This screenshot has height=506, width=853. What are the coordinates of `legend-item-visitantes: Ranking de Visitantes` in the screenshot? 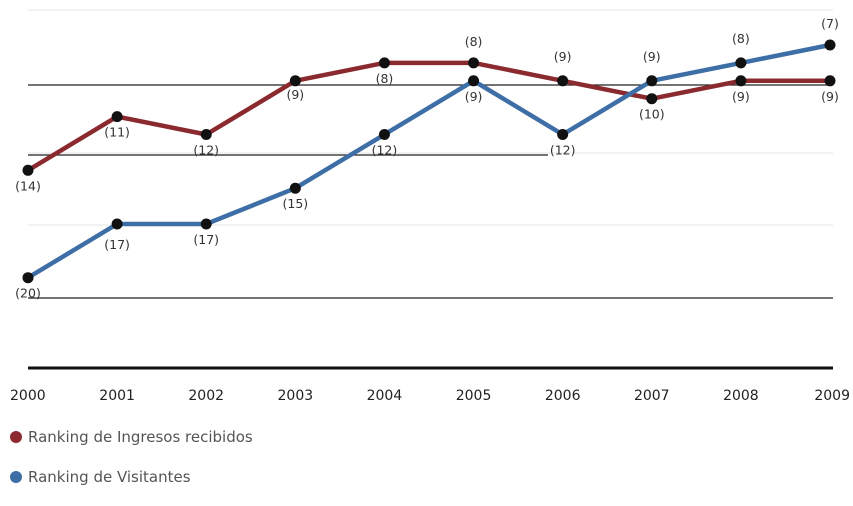 It's located at (131, 477).